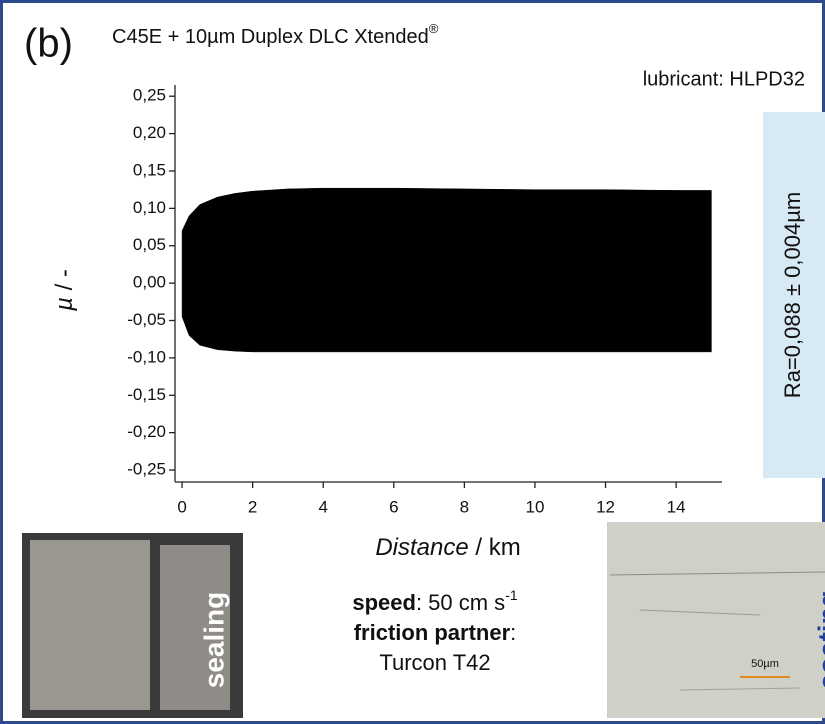  What do you see at coordinates (676, 506) in the screenshot?
I see `x-tick-label: 14` at bounding box center [676, 506].